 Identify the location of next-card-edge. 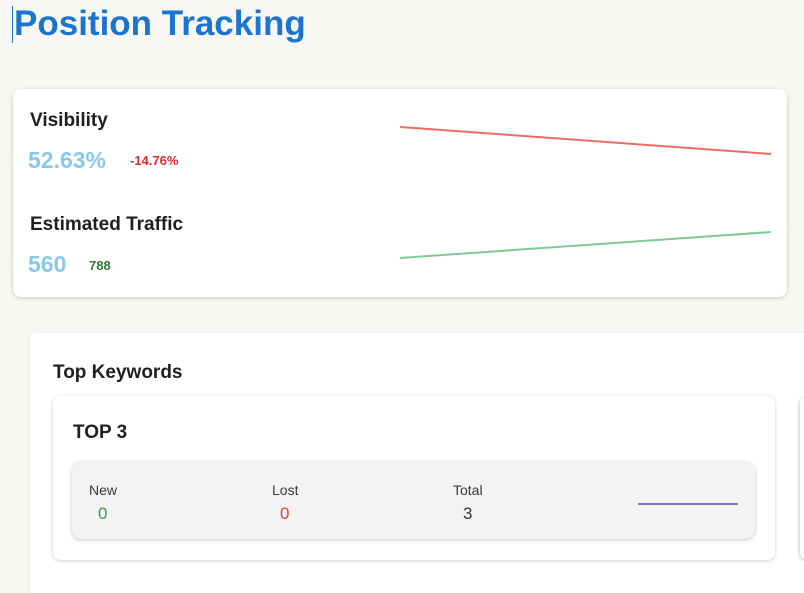
(802, 478).